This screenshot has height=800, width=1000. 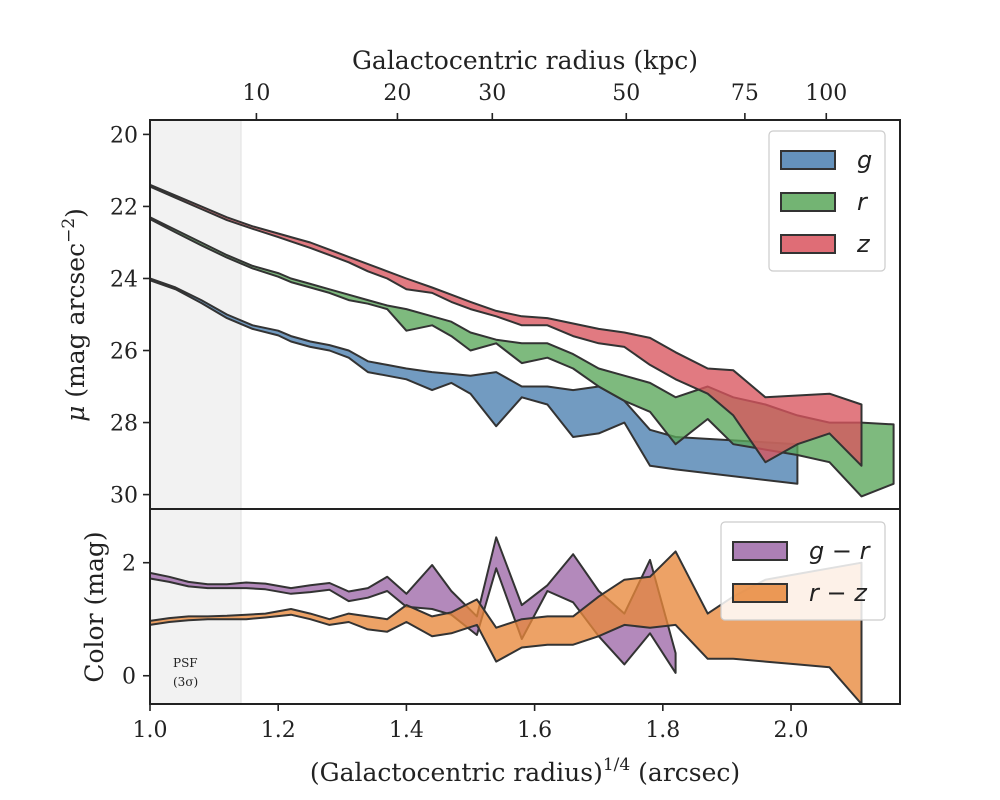 I want to click on psf-region-bottom, so click(x=196, y=606).